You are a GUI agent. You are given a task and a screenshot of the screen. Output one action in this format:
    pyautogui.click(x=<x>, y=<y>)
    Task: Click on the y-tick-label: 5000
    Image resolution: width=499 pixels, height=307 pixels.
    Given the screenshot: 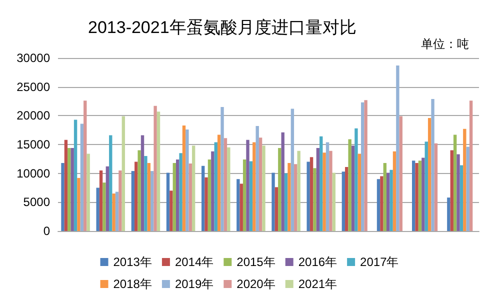 What is the action you would take?
    pyautogui.click(x=36, y=202)
    